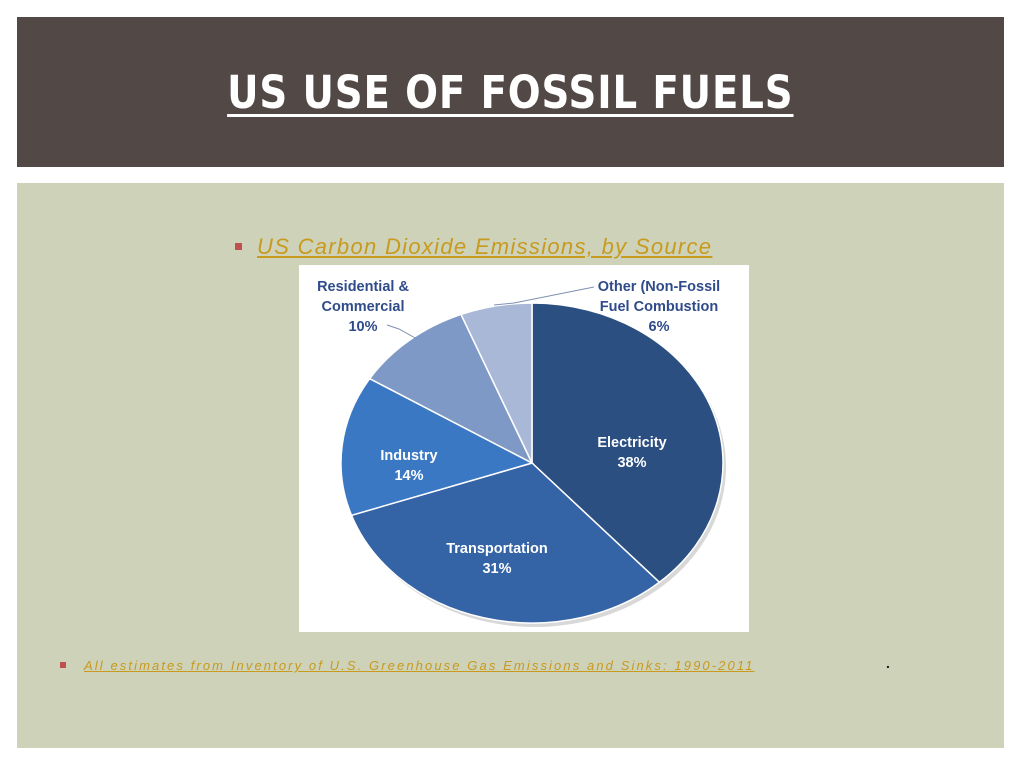 This screenshot has width=1024, height=768. Describe the element at coordinates (408, 466) in the screenshot. I see `slice-label-2: Industry 14%` at that location.